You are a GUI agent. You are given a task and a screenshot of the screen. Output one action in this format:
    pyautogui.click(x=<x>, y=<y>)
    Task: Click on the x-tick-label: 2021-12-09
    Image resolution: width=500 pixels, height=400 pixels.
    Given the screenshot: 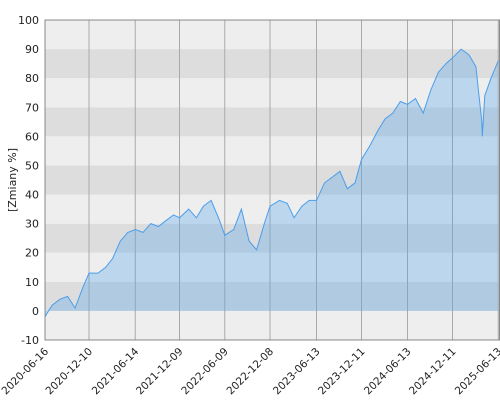 What is the action you would take?
    pyautogui.click(x=160, y=372)
    